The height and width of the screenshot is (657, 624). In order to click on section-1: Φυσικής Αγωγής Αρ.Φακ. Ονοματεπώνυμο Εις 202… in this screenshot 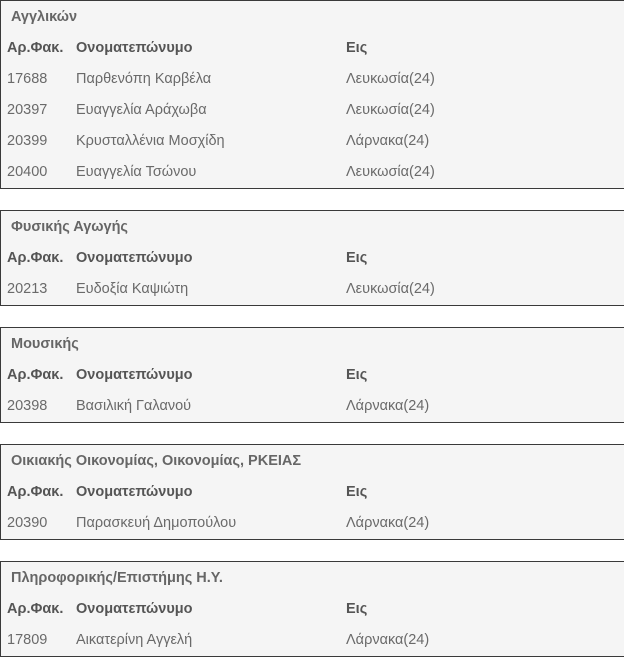, I will do `click(312, 258)`.